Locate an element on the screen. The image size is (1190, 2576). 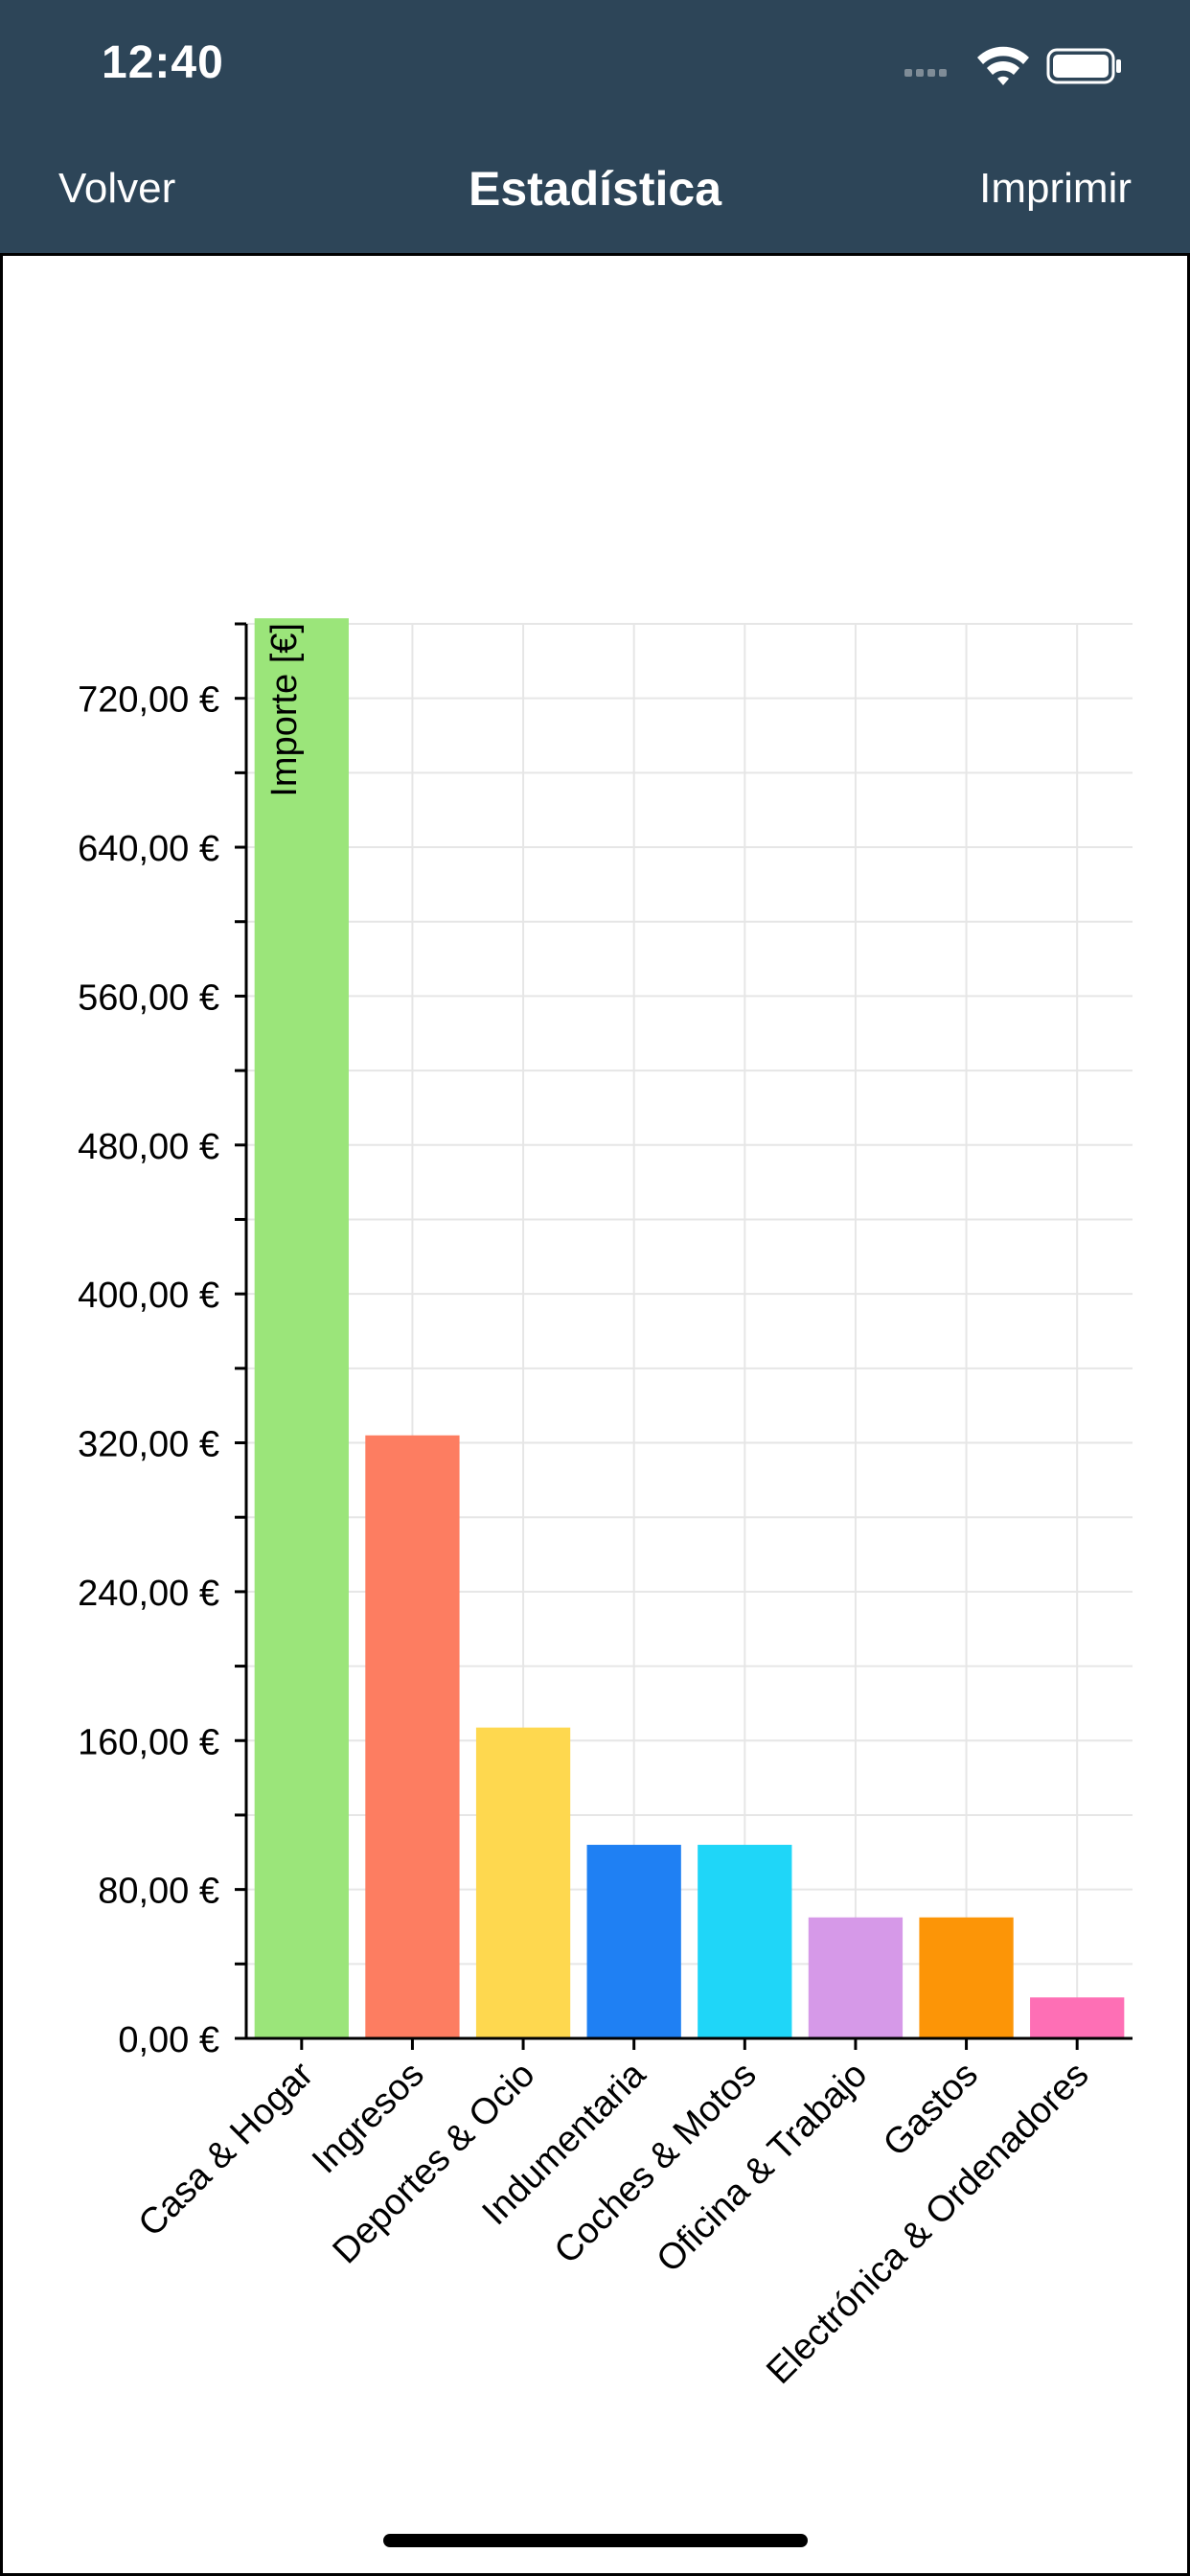
print-button: Imprimir is located at coordinates (1056, 188).